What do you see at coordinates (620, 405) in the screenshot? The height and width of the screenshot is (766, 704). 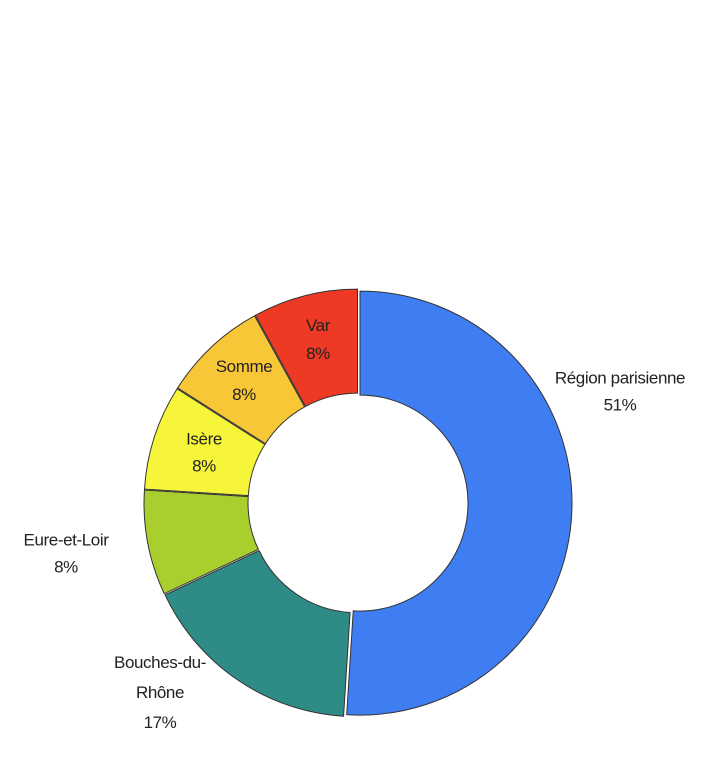 I see `slice-percent-label: 51%` at bounding box center [620, 405].